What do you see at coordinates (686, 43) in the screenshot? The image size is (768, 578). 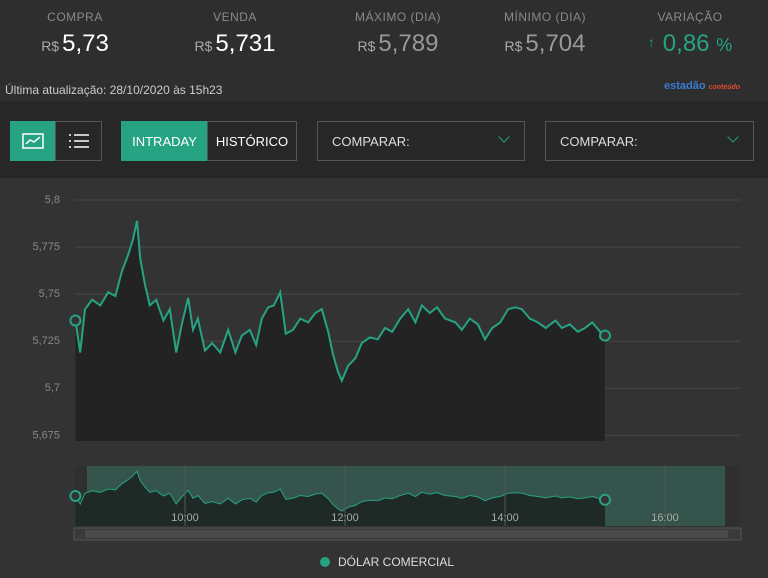 I see `value: 0,86` at bounding box center [686, 43].